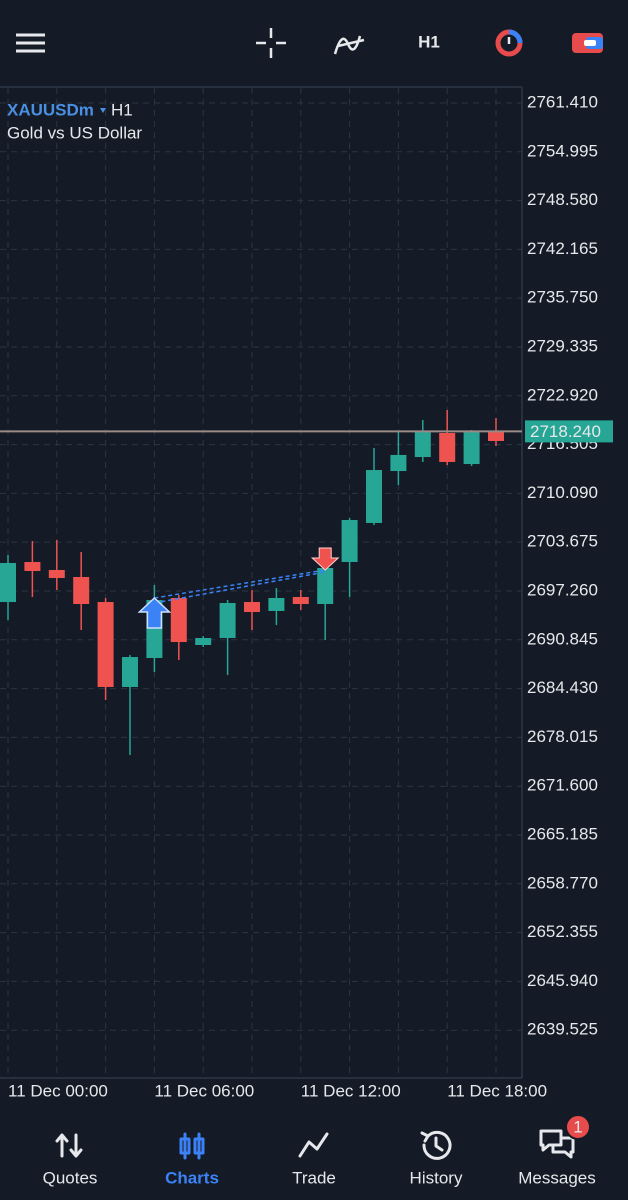 The image size is (628, 1200). What do you see at coordinates (562, 931) in the screenshot?
I see `y-tick-label: 2652.355` at bounding box center [562, 931].